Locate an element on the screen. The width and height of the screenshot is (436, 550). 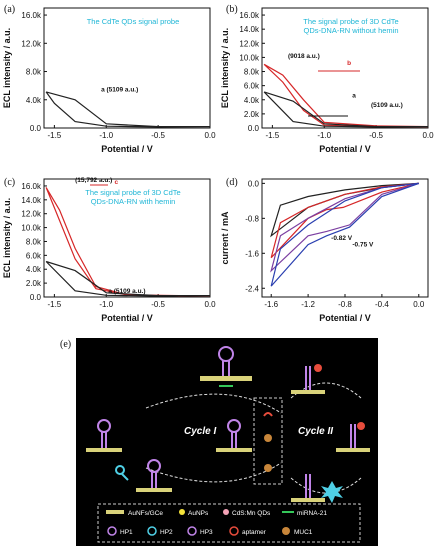
panel-label-e: (e) is located at coordinates (65, 344).